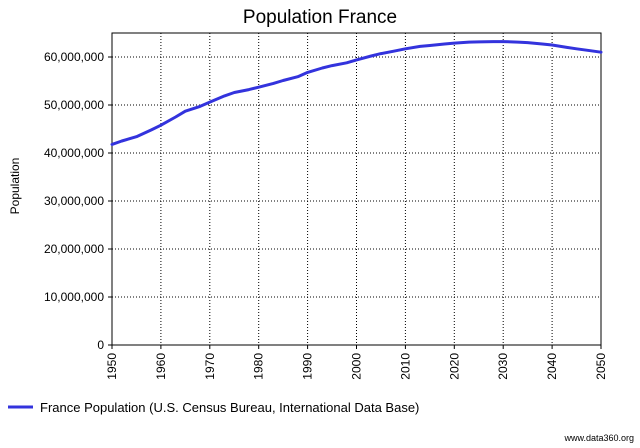  What do you see at coordinates (112, 366) in the screenshot?
I see `x-tick-label: 1950` at bounding box center [112, 366].